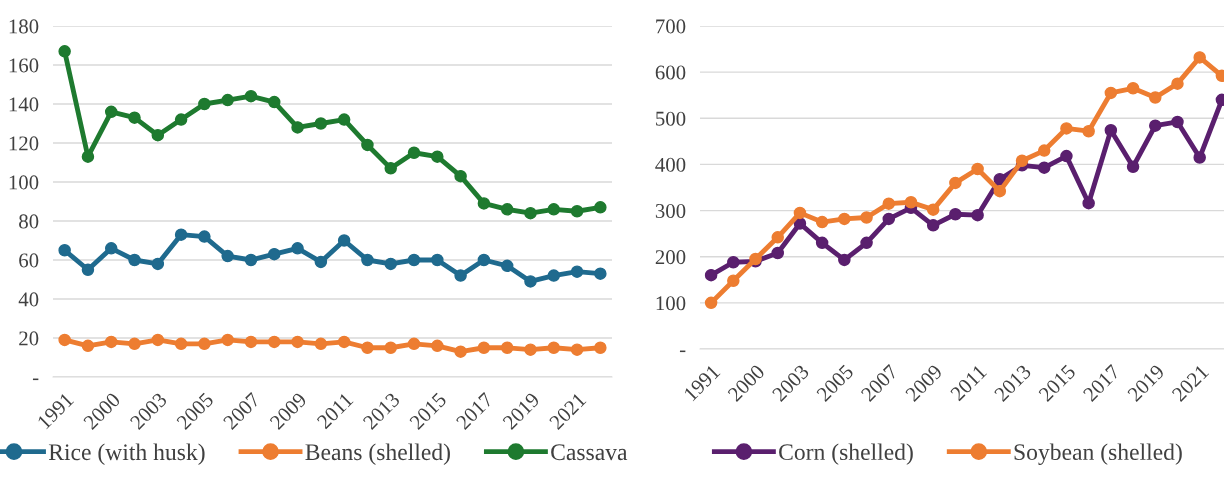 This screenshot has height=479, width=1224. Describe the element at coordinates (670, 257) in the screenshot. I see `y-tick-label: 200` at that location.